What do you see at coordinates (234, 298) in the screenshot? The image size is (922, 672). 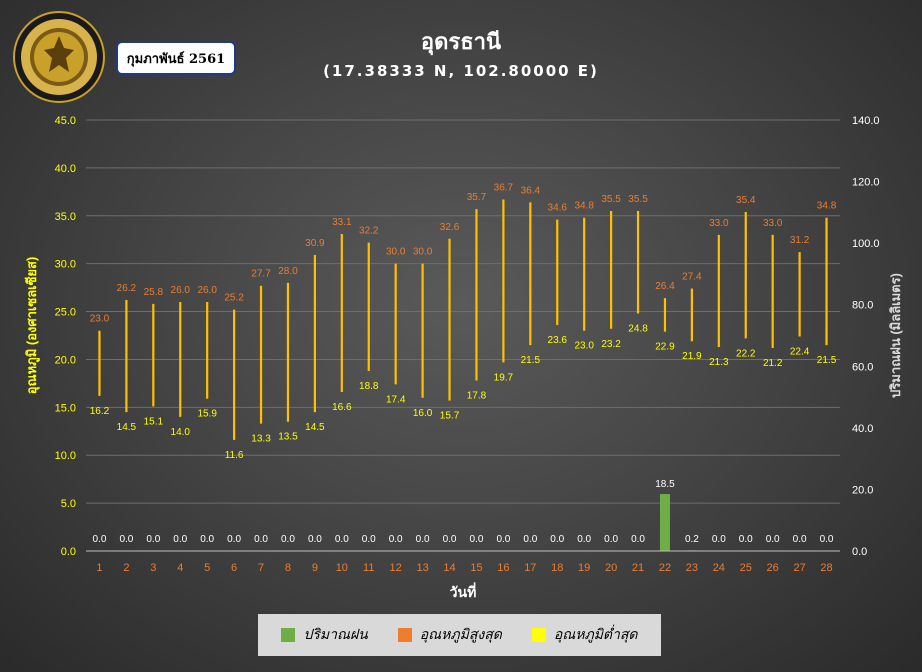 I see `max-temp-label-6: 25.2` at bounding box center [234, 298].